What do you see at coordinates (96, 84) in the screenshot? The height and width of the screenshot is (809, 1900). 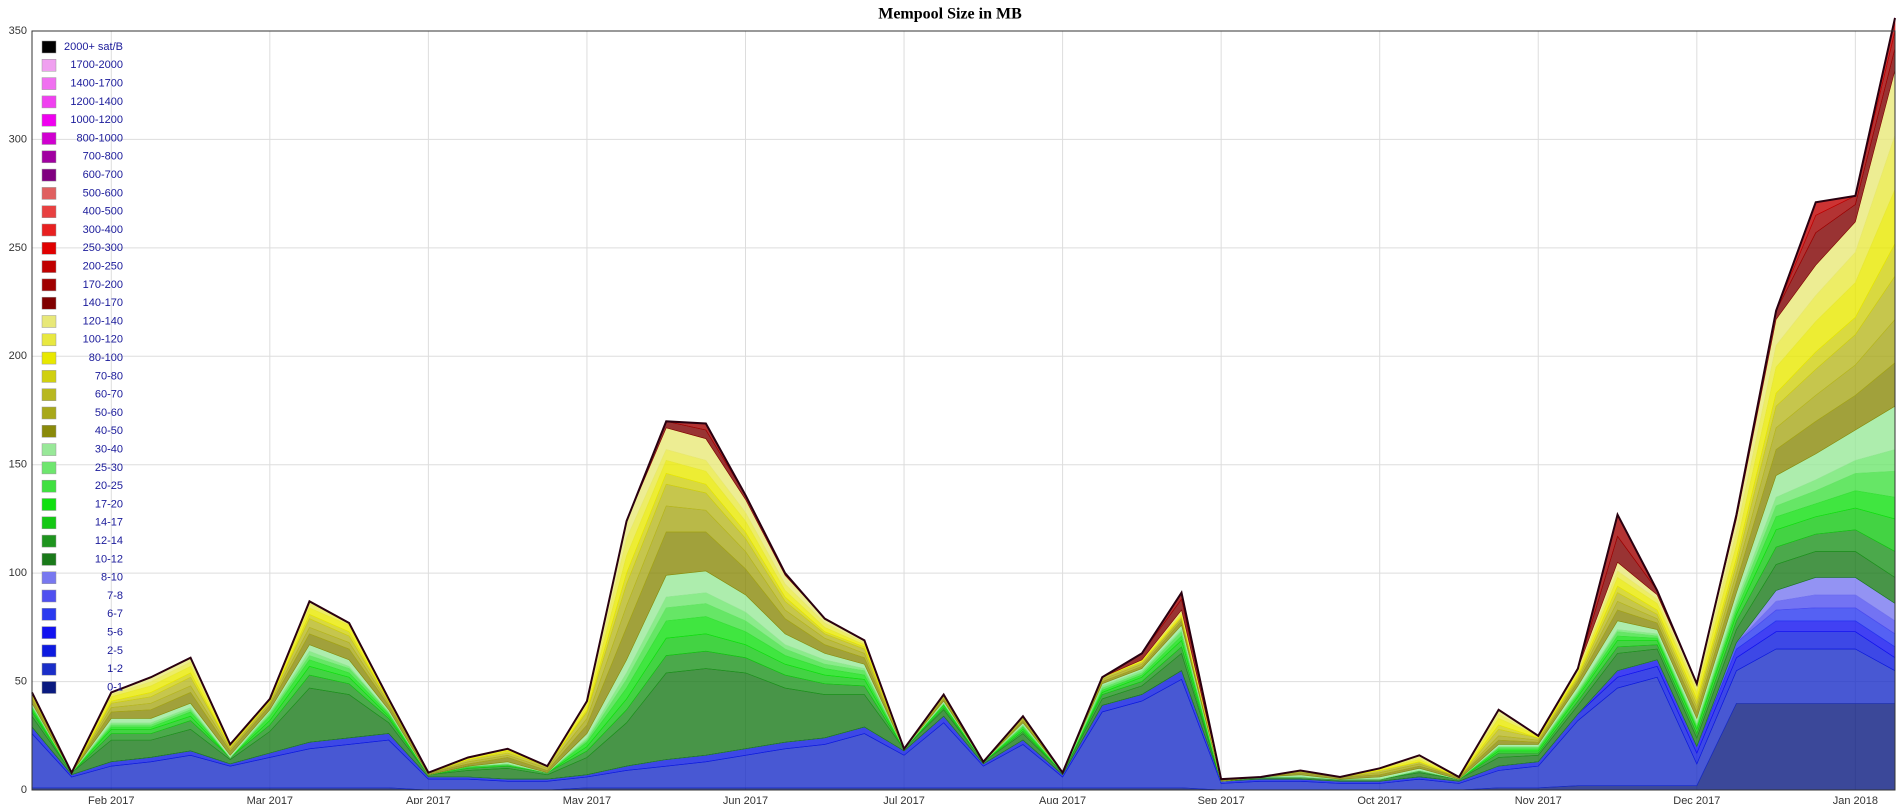 I see `legend-label: 1400-1700` at bounding box center [96, 84].